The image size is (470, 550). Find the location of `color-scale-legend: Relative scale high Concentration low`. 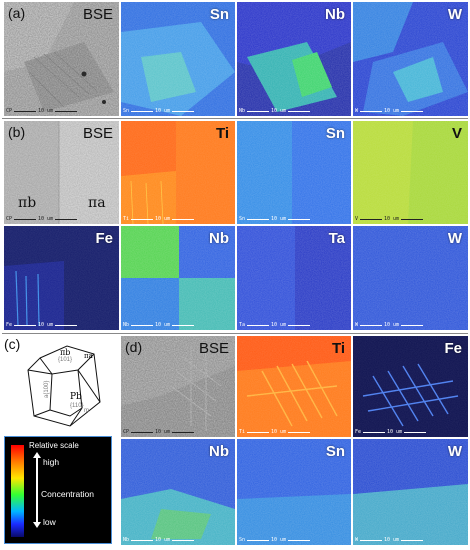

color-scale-legend: Relative scale high Concentration low is located at coordinates (58, 490).